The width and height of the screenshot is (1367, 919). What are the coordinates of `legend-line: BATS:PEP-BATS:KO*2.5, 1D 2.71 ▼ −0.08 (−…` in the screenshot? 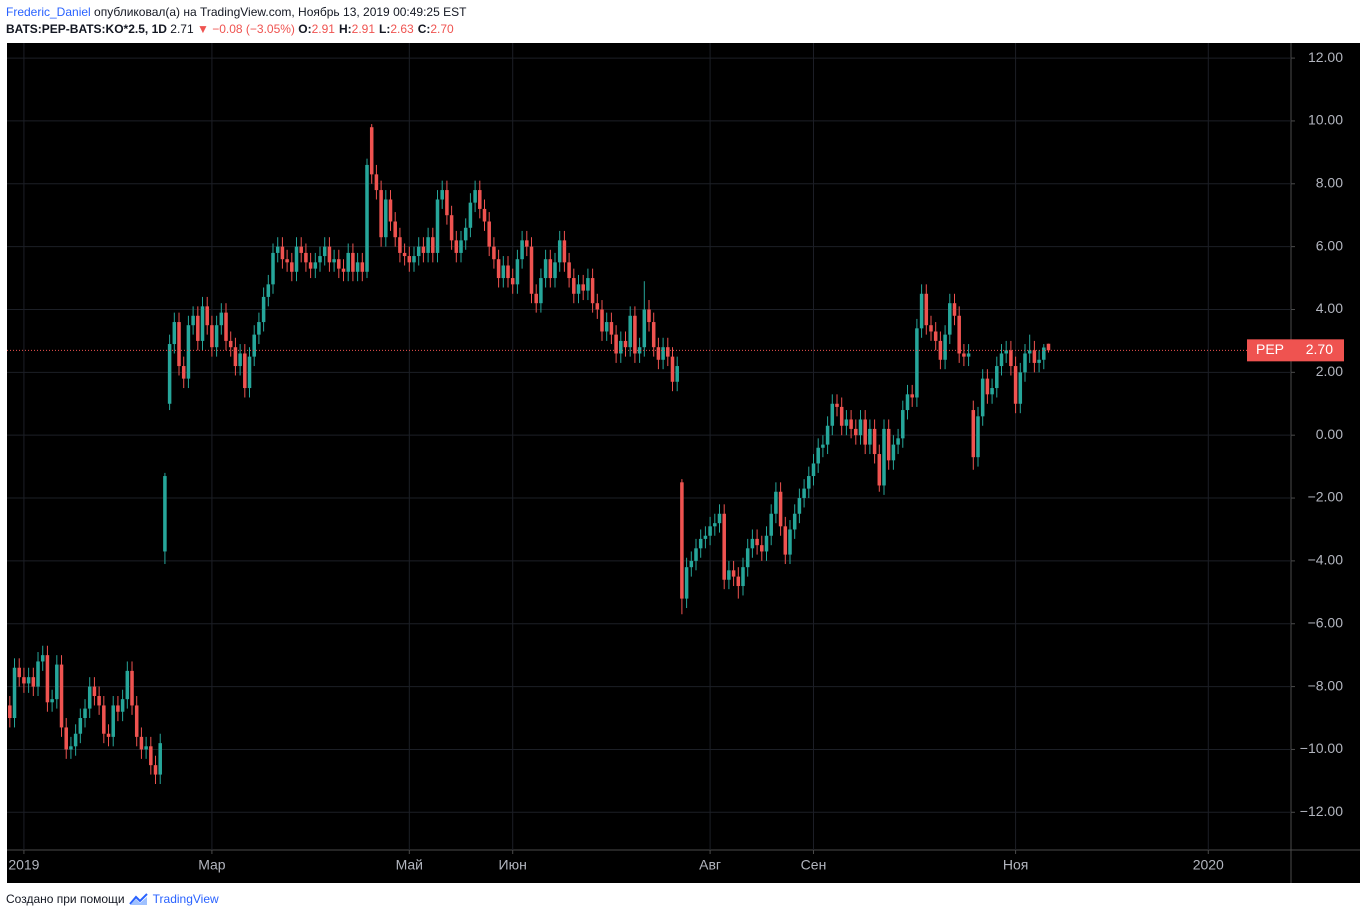 It's located at (236, 29).